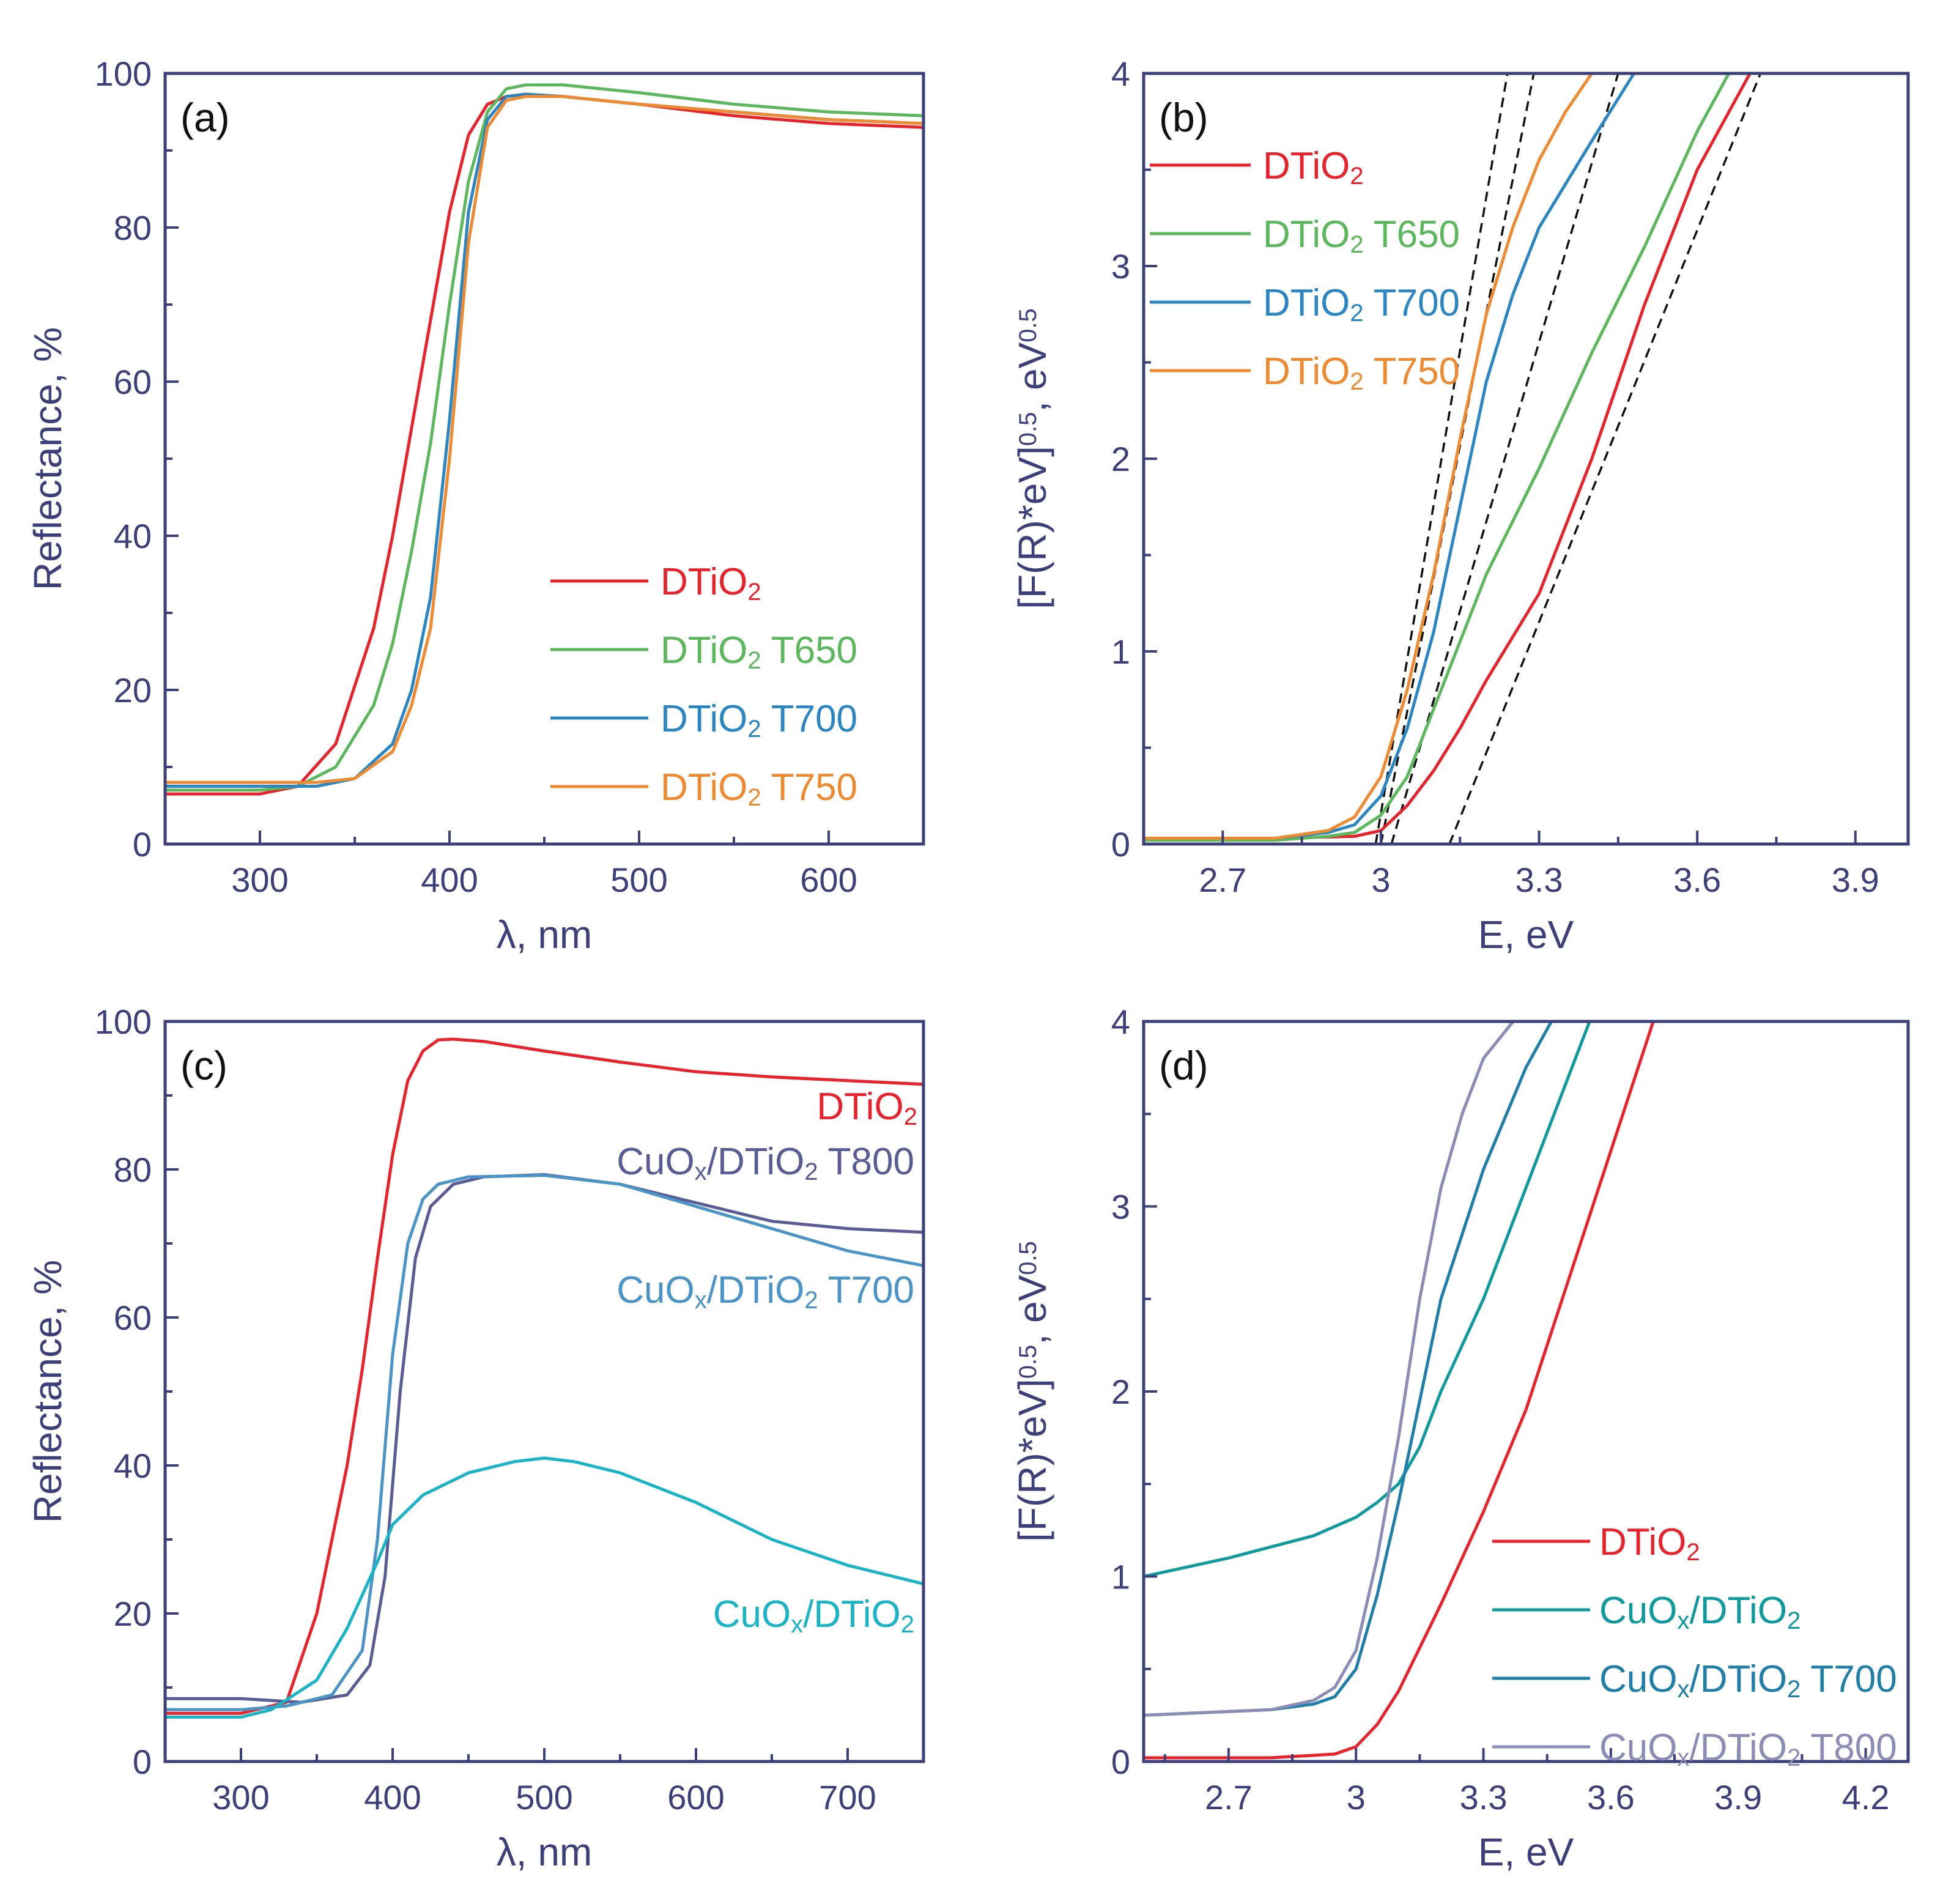 This screenshot has height=1904, width=1954. Describe the element at coordinates (1028, 325) in the screenshot. I see `y-axis-title-b-part-3: 0.5` at that location.